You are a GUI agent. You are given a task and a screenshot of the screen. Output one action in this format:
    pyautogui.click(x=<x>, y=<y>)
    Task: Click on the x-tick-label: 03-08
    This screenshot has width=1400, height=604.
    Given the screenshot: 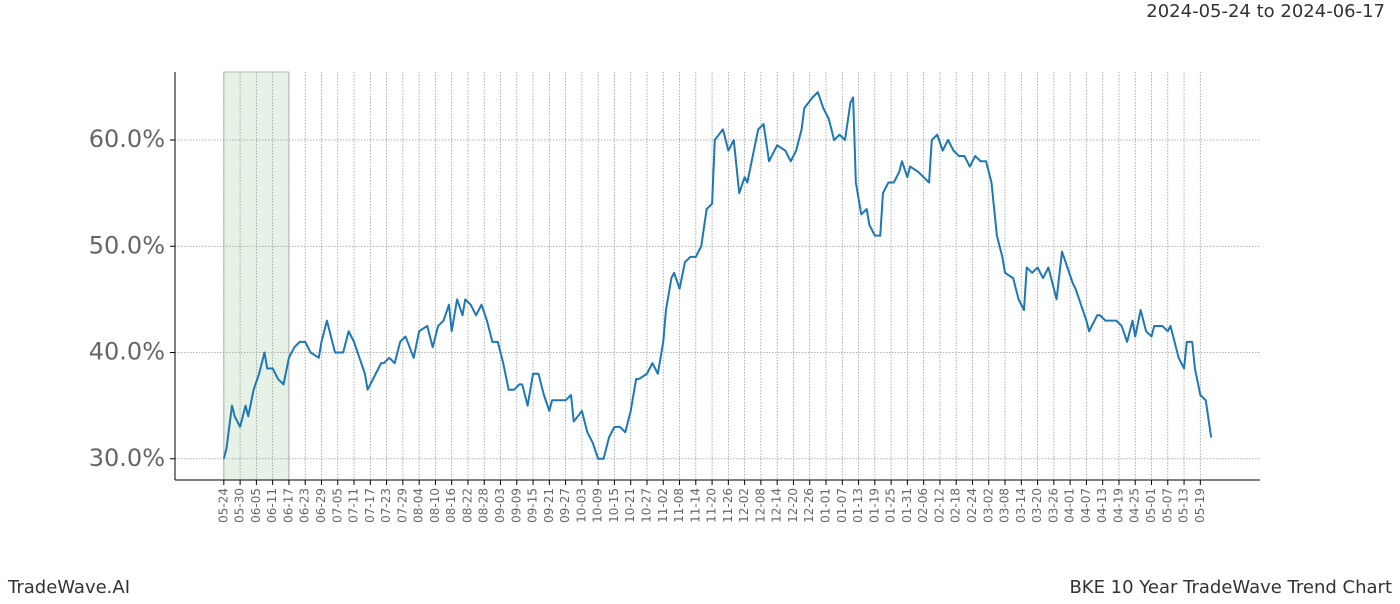 What is the action you would take?
    pyautogui.click(x=1005, y=505)
    